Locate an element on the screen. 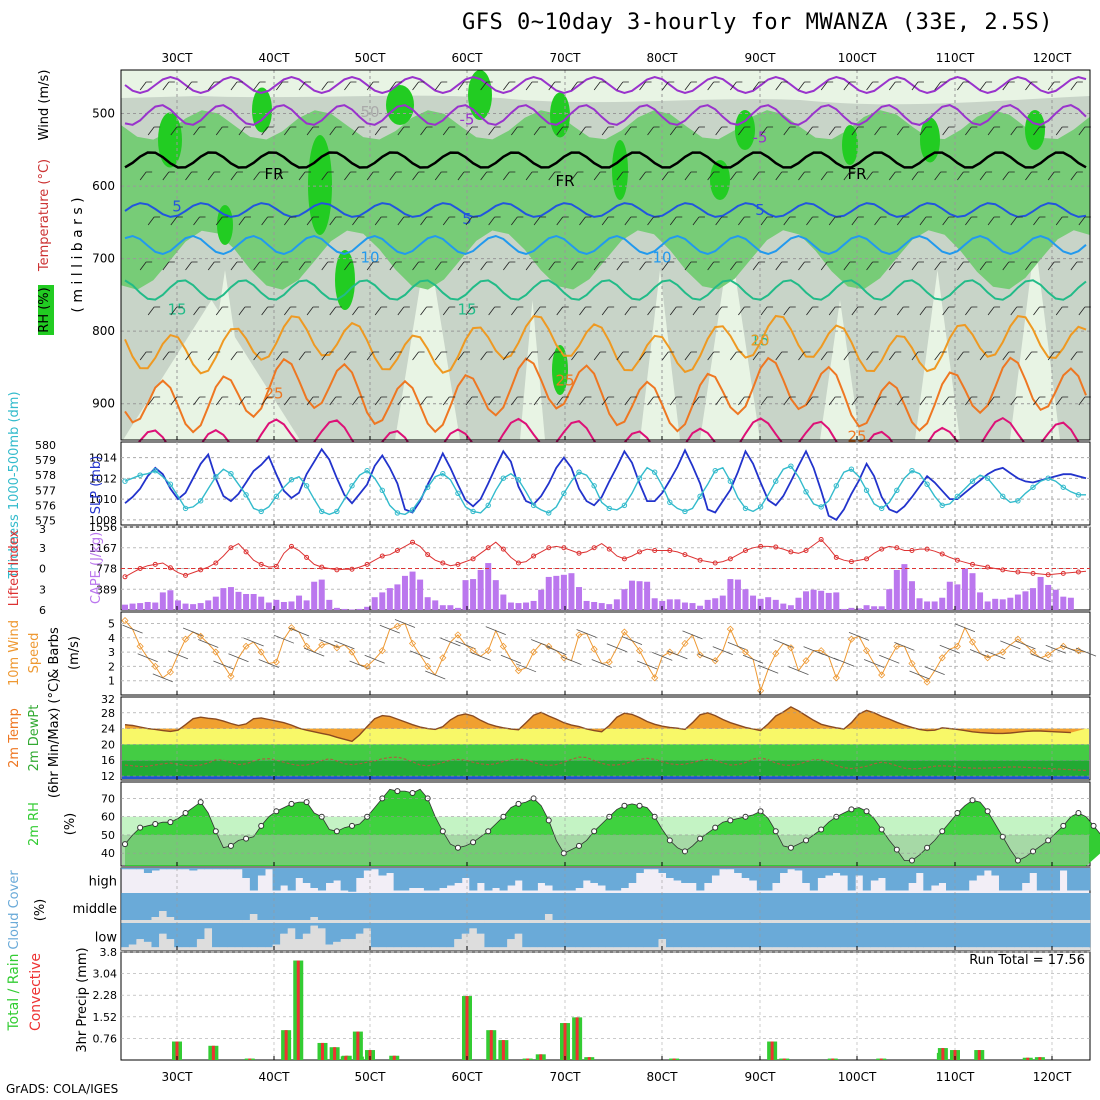  date-label-top: 80CT is located at coordinates (663, 58).